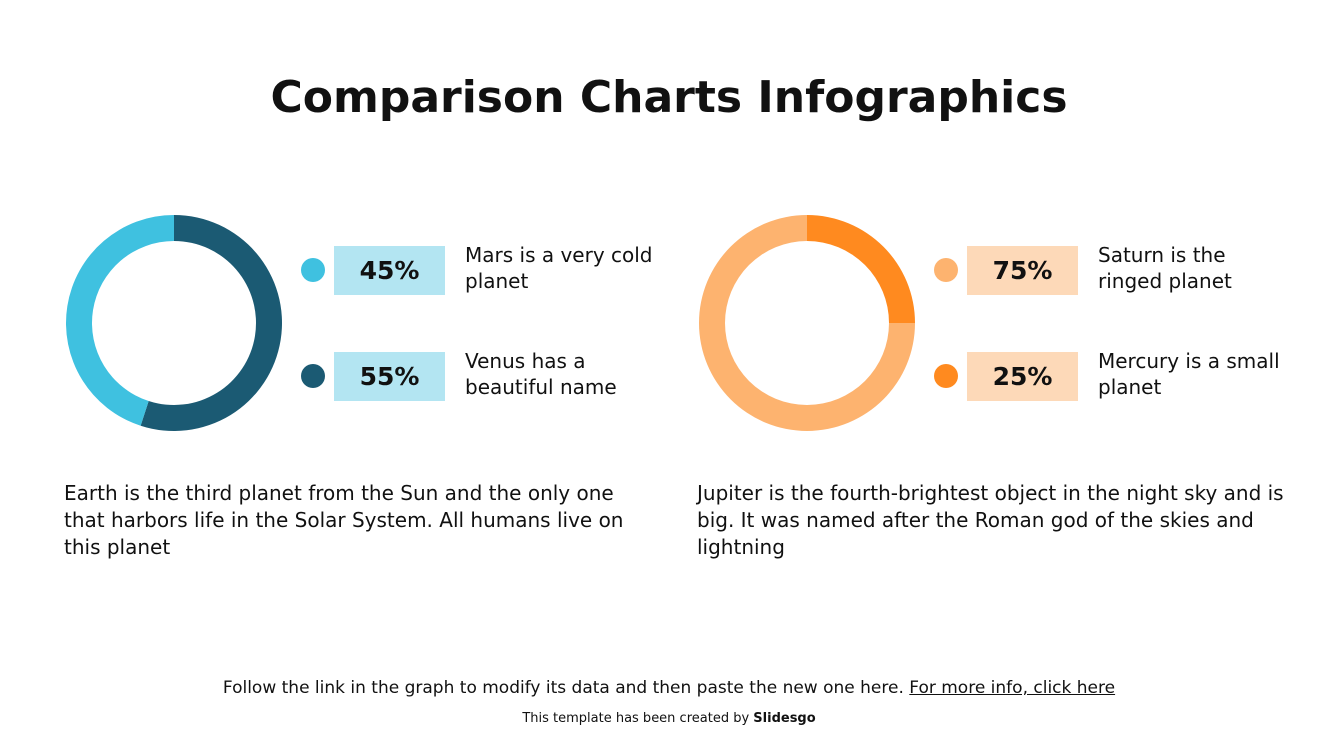  I want to click on value-label: 75%, so click(1022, 270).